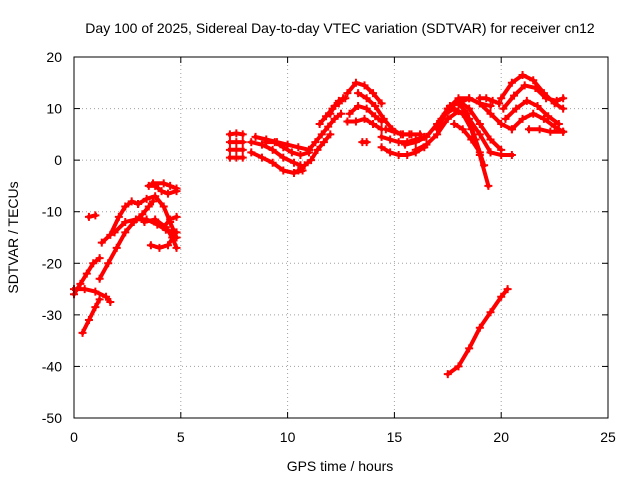 Image resolution: width=640 pixels, height=480 pixels. I want to click on y-tick-label: 10, so click(54, 109).